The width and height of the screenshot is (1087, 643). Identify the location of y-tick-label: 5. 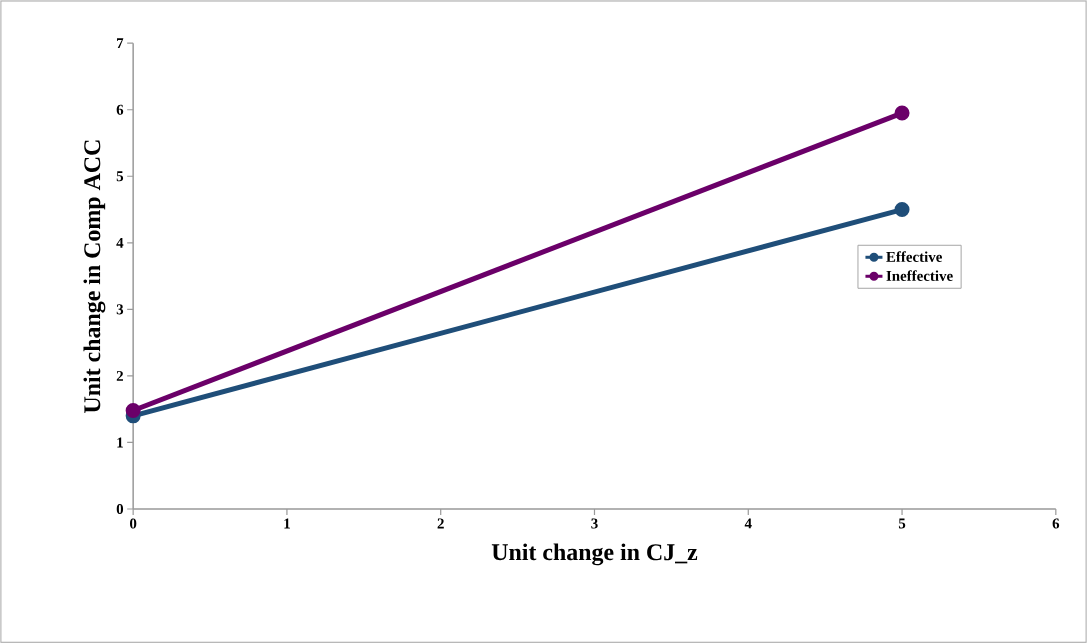
(120, 176).